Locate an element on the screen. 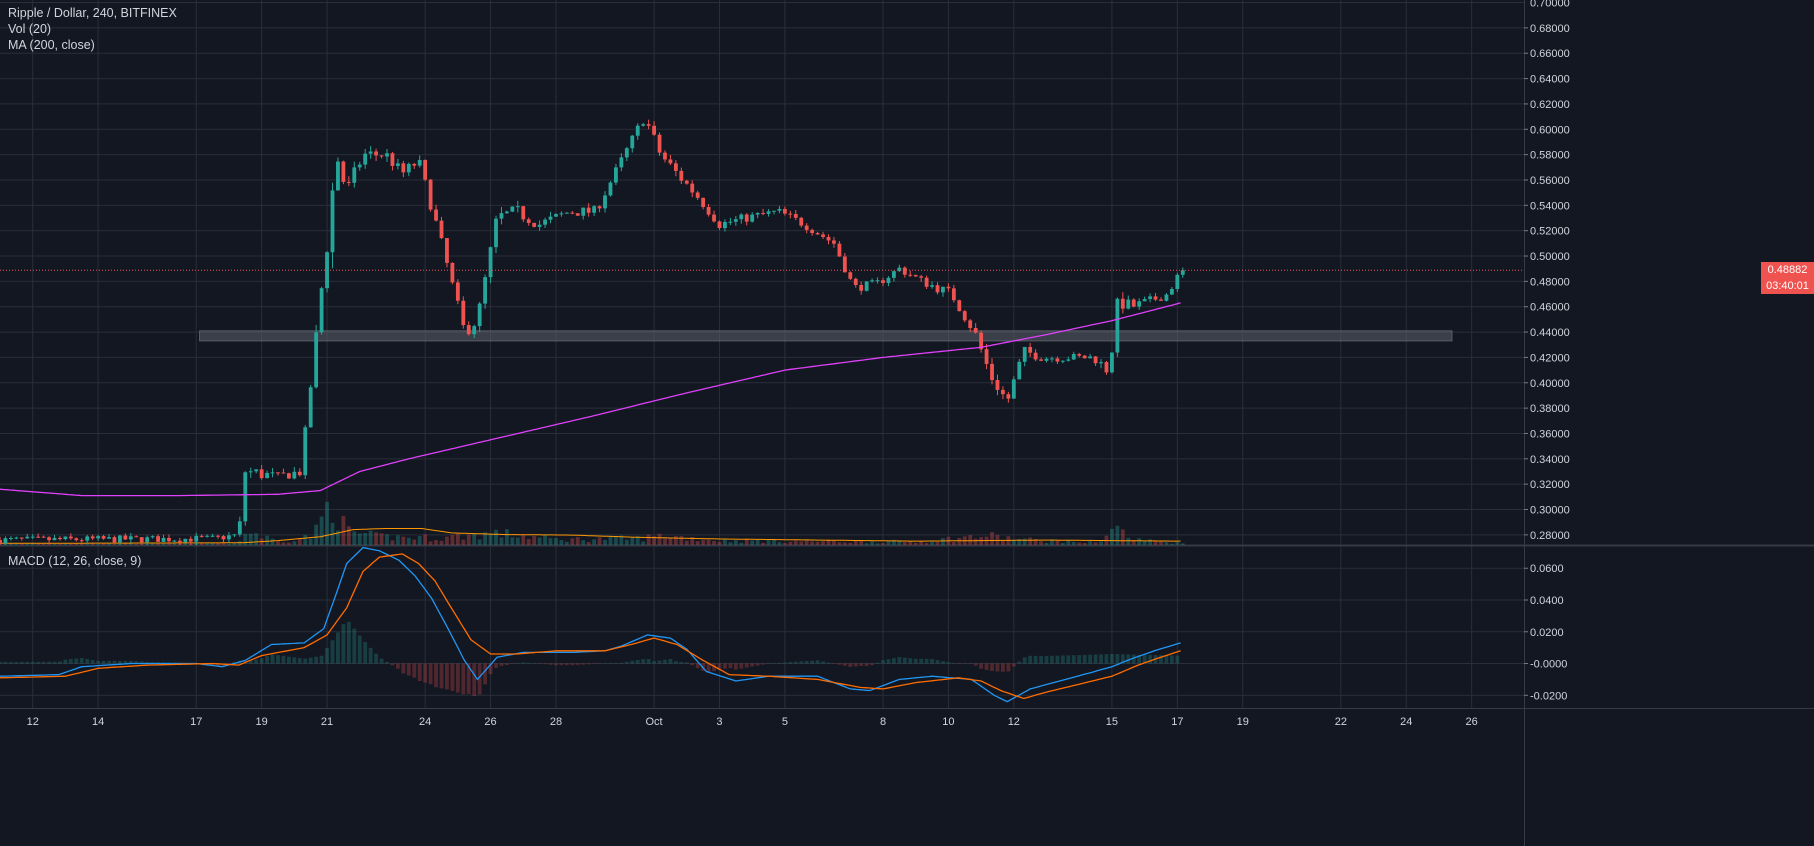 The width and height of the screenshot is (1814, 846). time-axis-tick: 17 is located at coordinates (1177, 722).